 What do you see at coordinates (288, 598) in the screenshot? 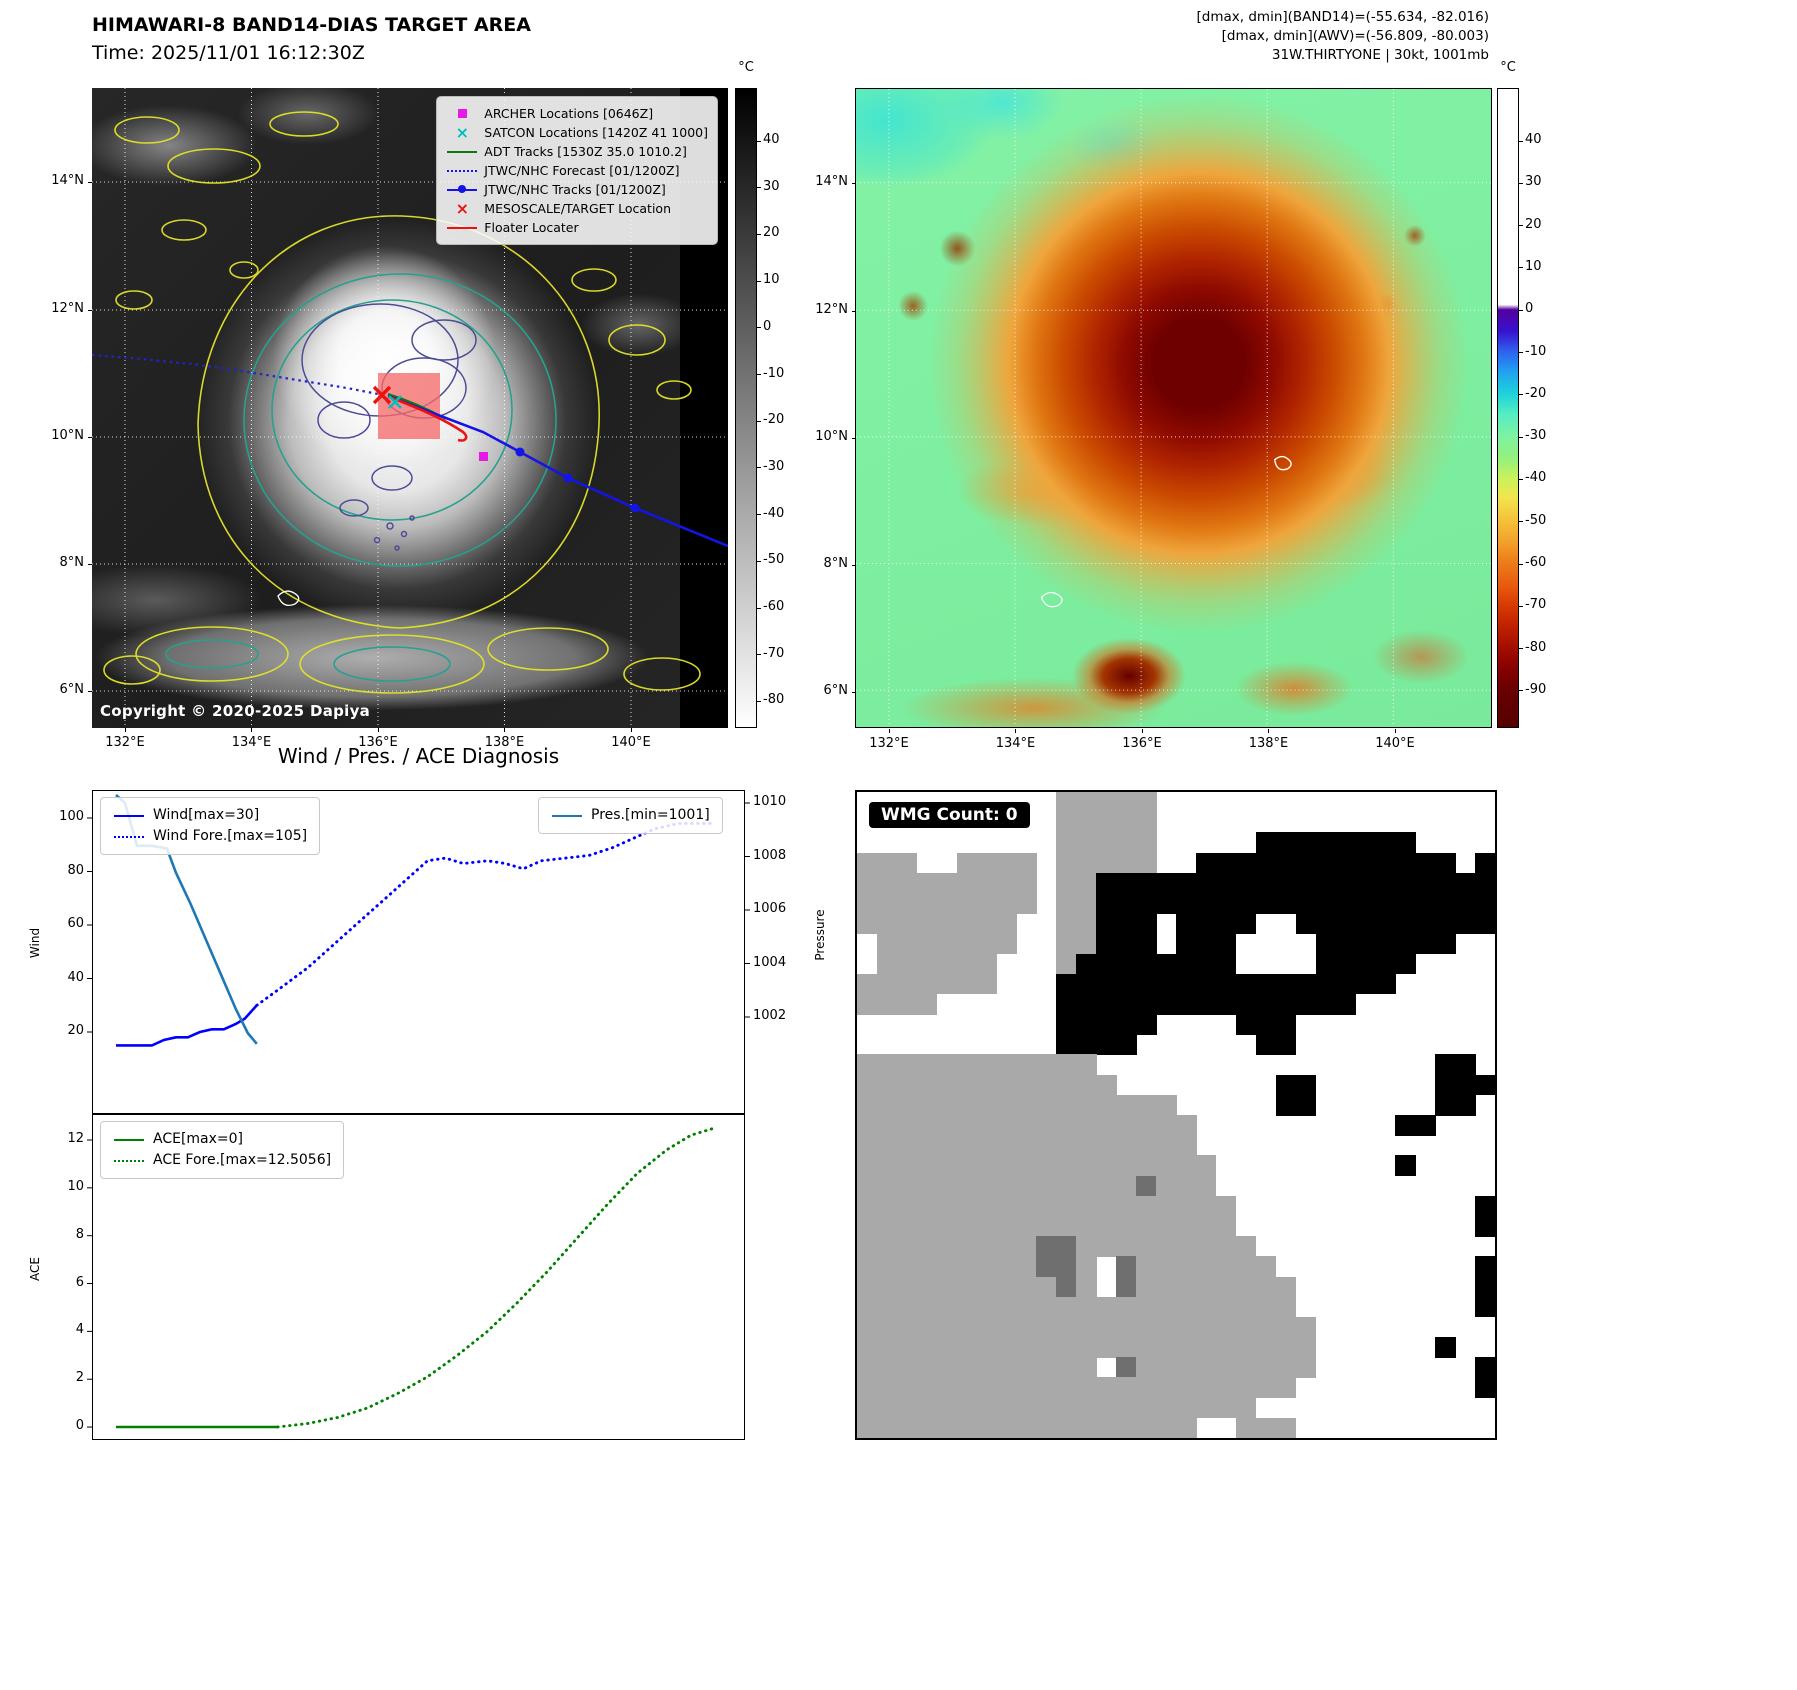
I see `coastline-contour` at bounding box center [288, 598].